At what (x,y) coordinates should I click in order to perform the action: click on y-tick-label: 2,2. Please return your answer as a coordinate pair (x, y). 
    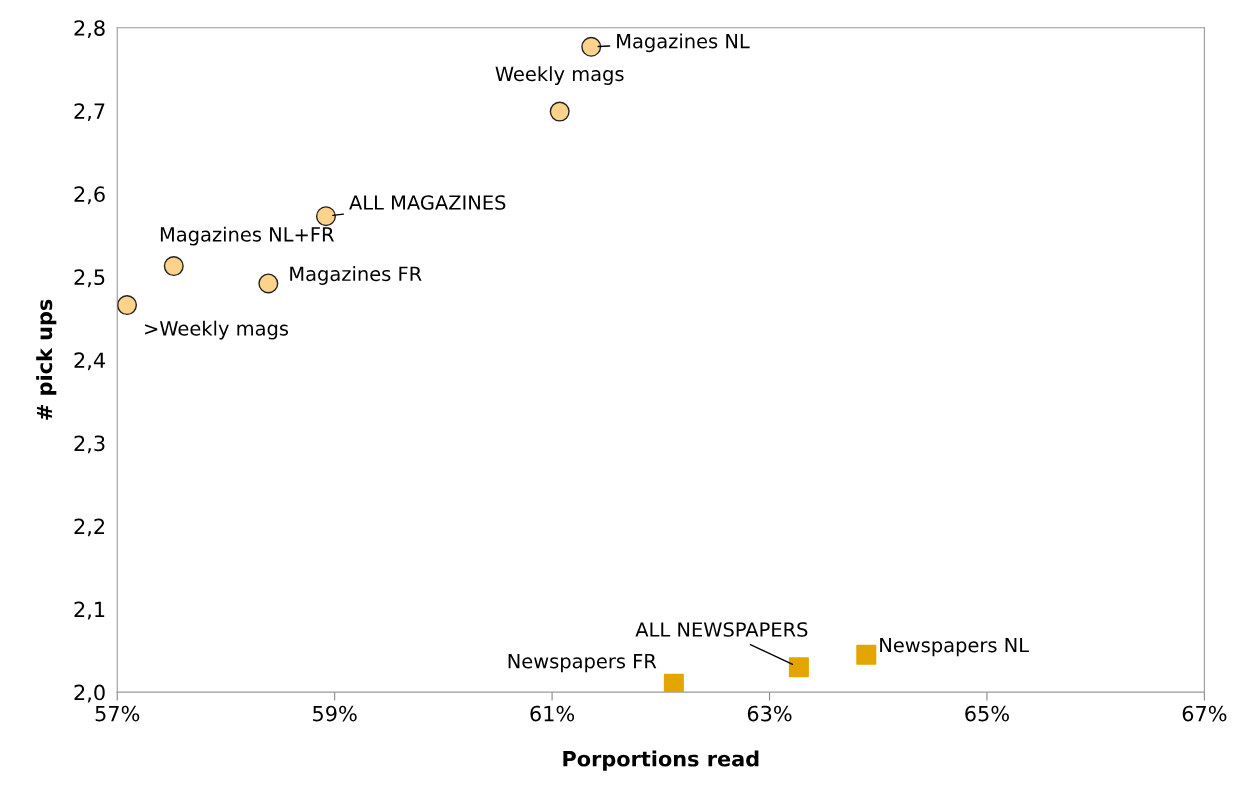
    Looking at the image, I should click on (89, 527).